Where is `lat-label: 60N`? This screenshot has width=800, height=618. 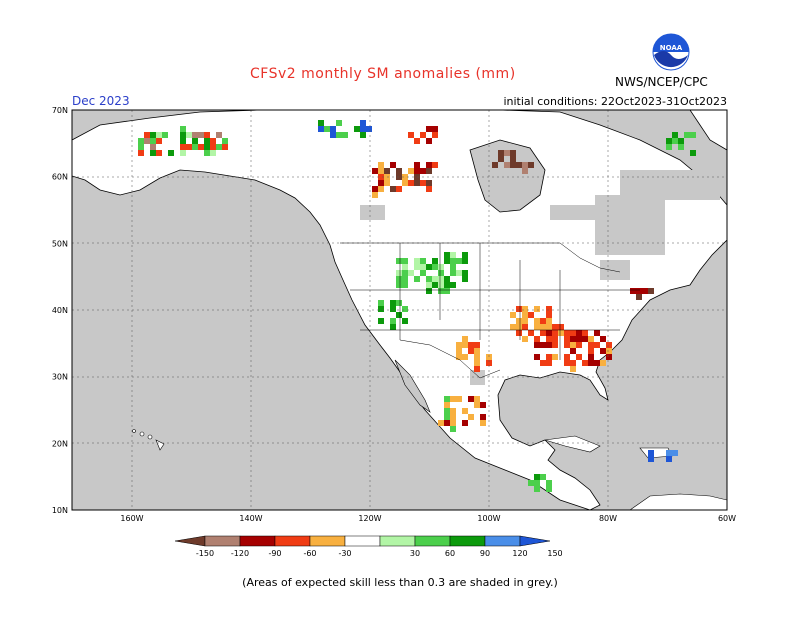 lat-label: 60N is located at coordinates (60, 177).